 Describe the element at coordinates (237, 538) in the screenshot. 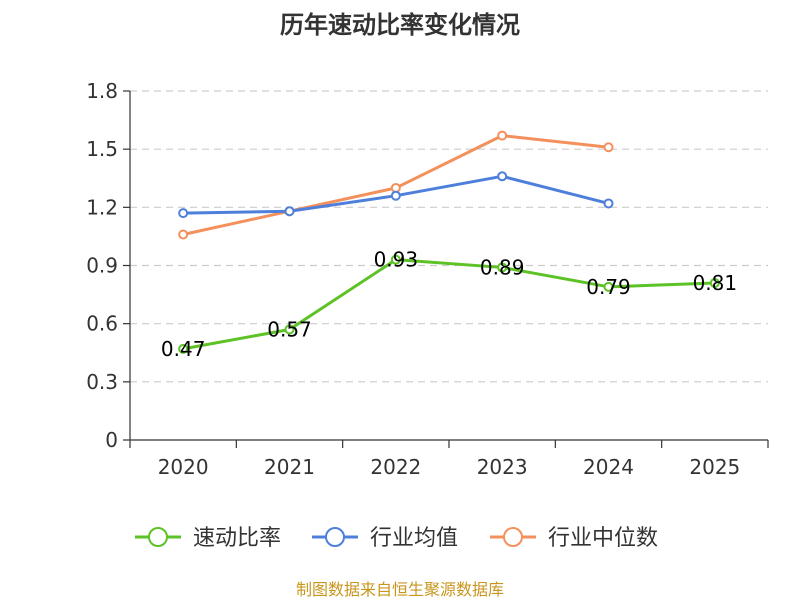

I see `legend-label: 速动比率` at that location.